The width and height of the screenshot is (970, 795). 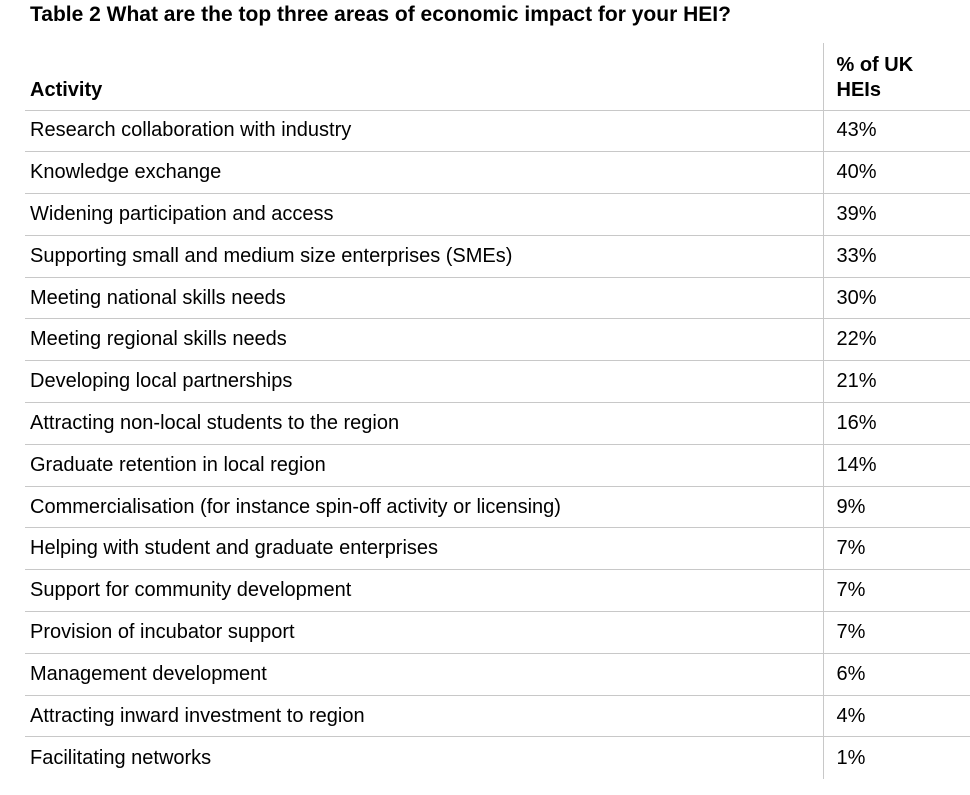 I want to click on percent-cell: 4%, so click(x=896, y=715).